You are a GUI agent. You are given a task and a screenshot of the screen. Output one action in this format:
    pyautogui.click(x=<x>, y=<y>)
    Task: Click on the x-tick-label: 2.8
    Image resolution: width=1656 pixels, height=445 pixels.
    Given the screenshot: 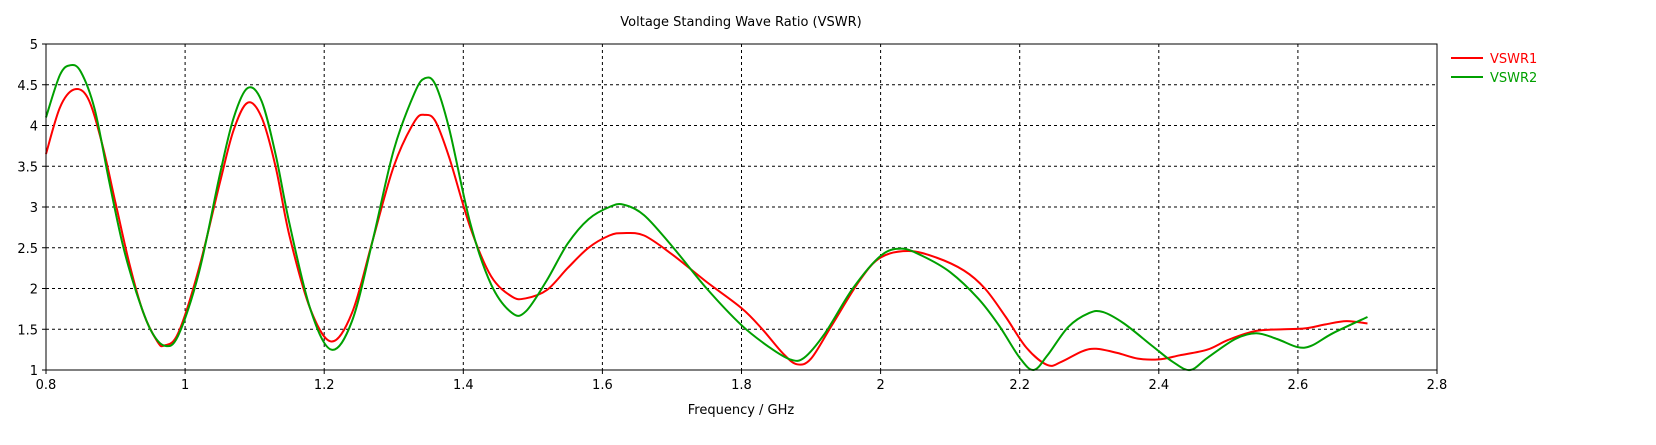 What is the action you would take?
    pyautogui.click(x=1437, y=385)
    